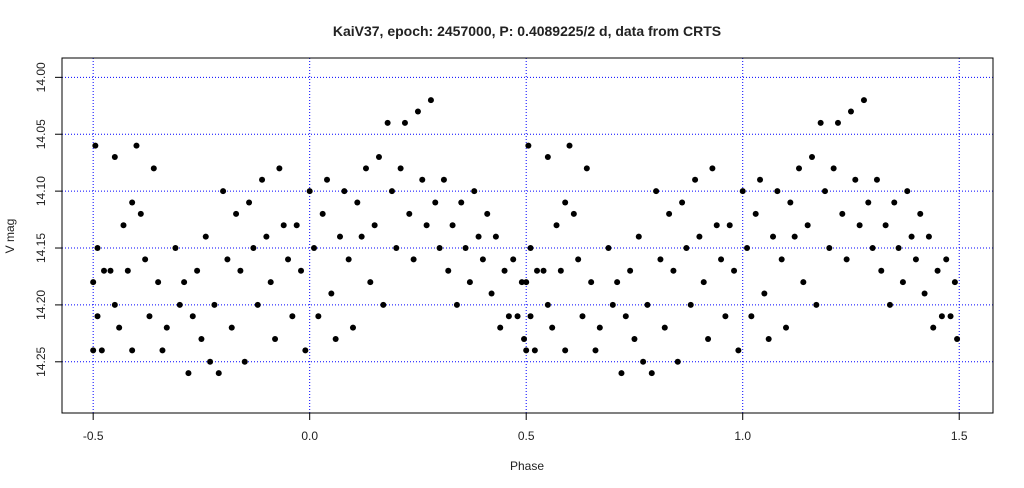 This screenshot has height=488, width=1024. What do you see at coordinates (309, 436) in the screenshot?
I see `x-tick-label: 0.0` at bounding box center [309, 436].